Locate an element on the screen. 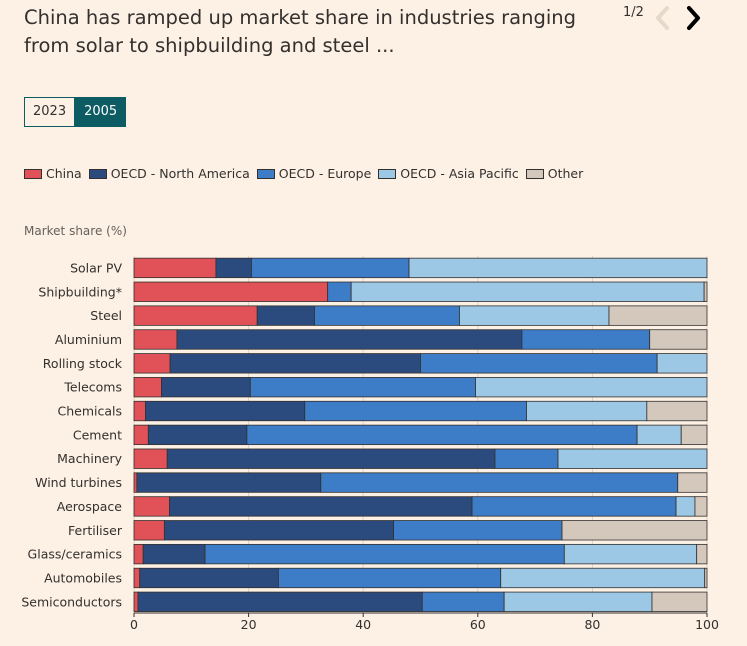 The width and height of the screenshot is (747, 646). legend-swatch-other is located at coordinates (534, 173).